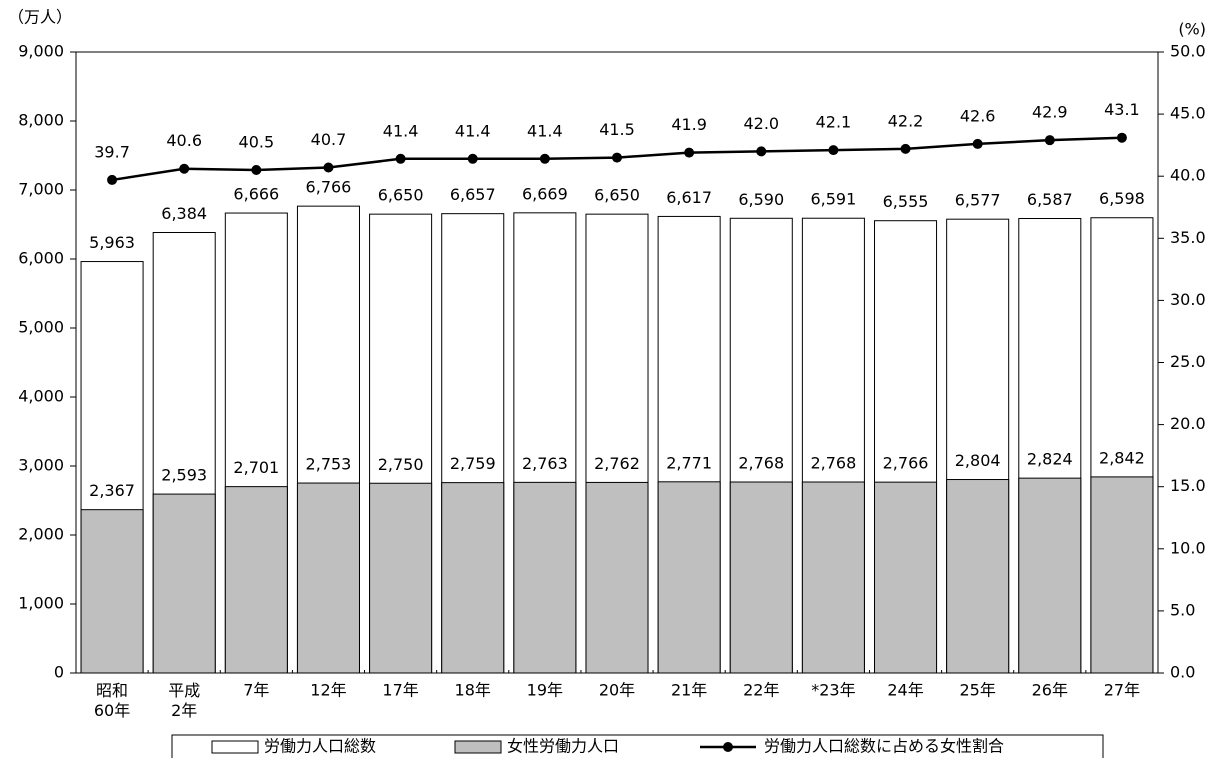 This screenshot has width=1212, height=758. What do you see at coordinates (833, 690) in the screenshot?
I see `x-tick-label: *23年` at bounding box center [833, 690].